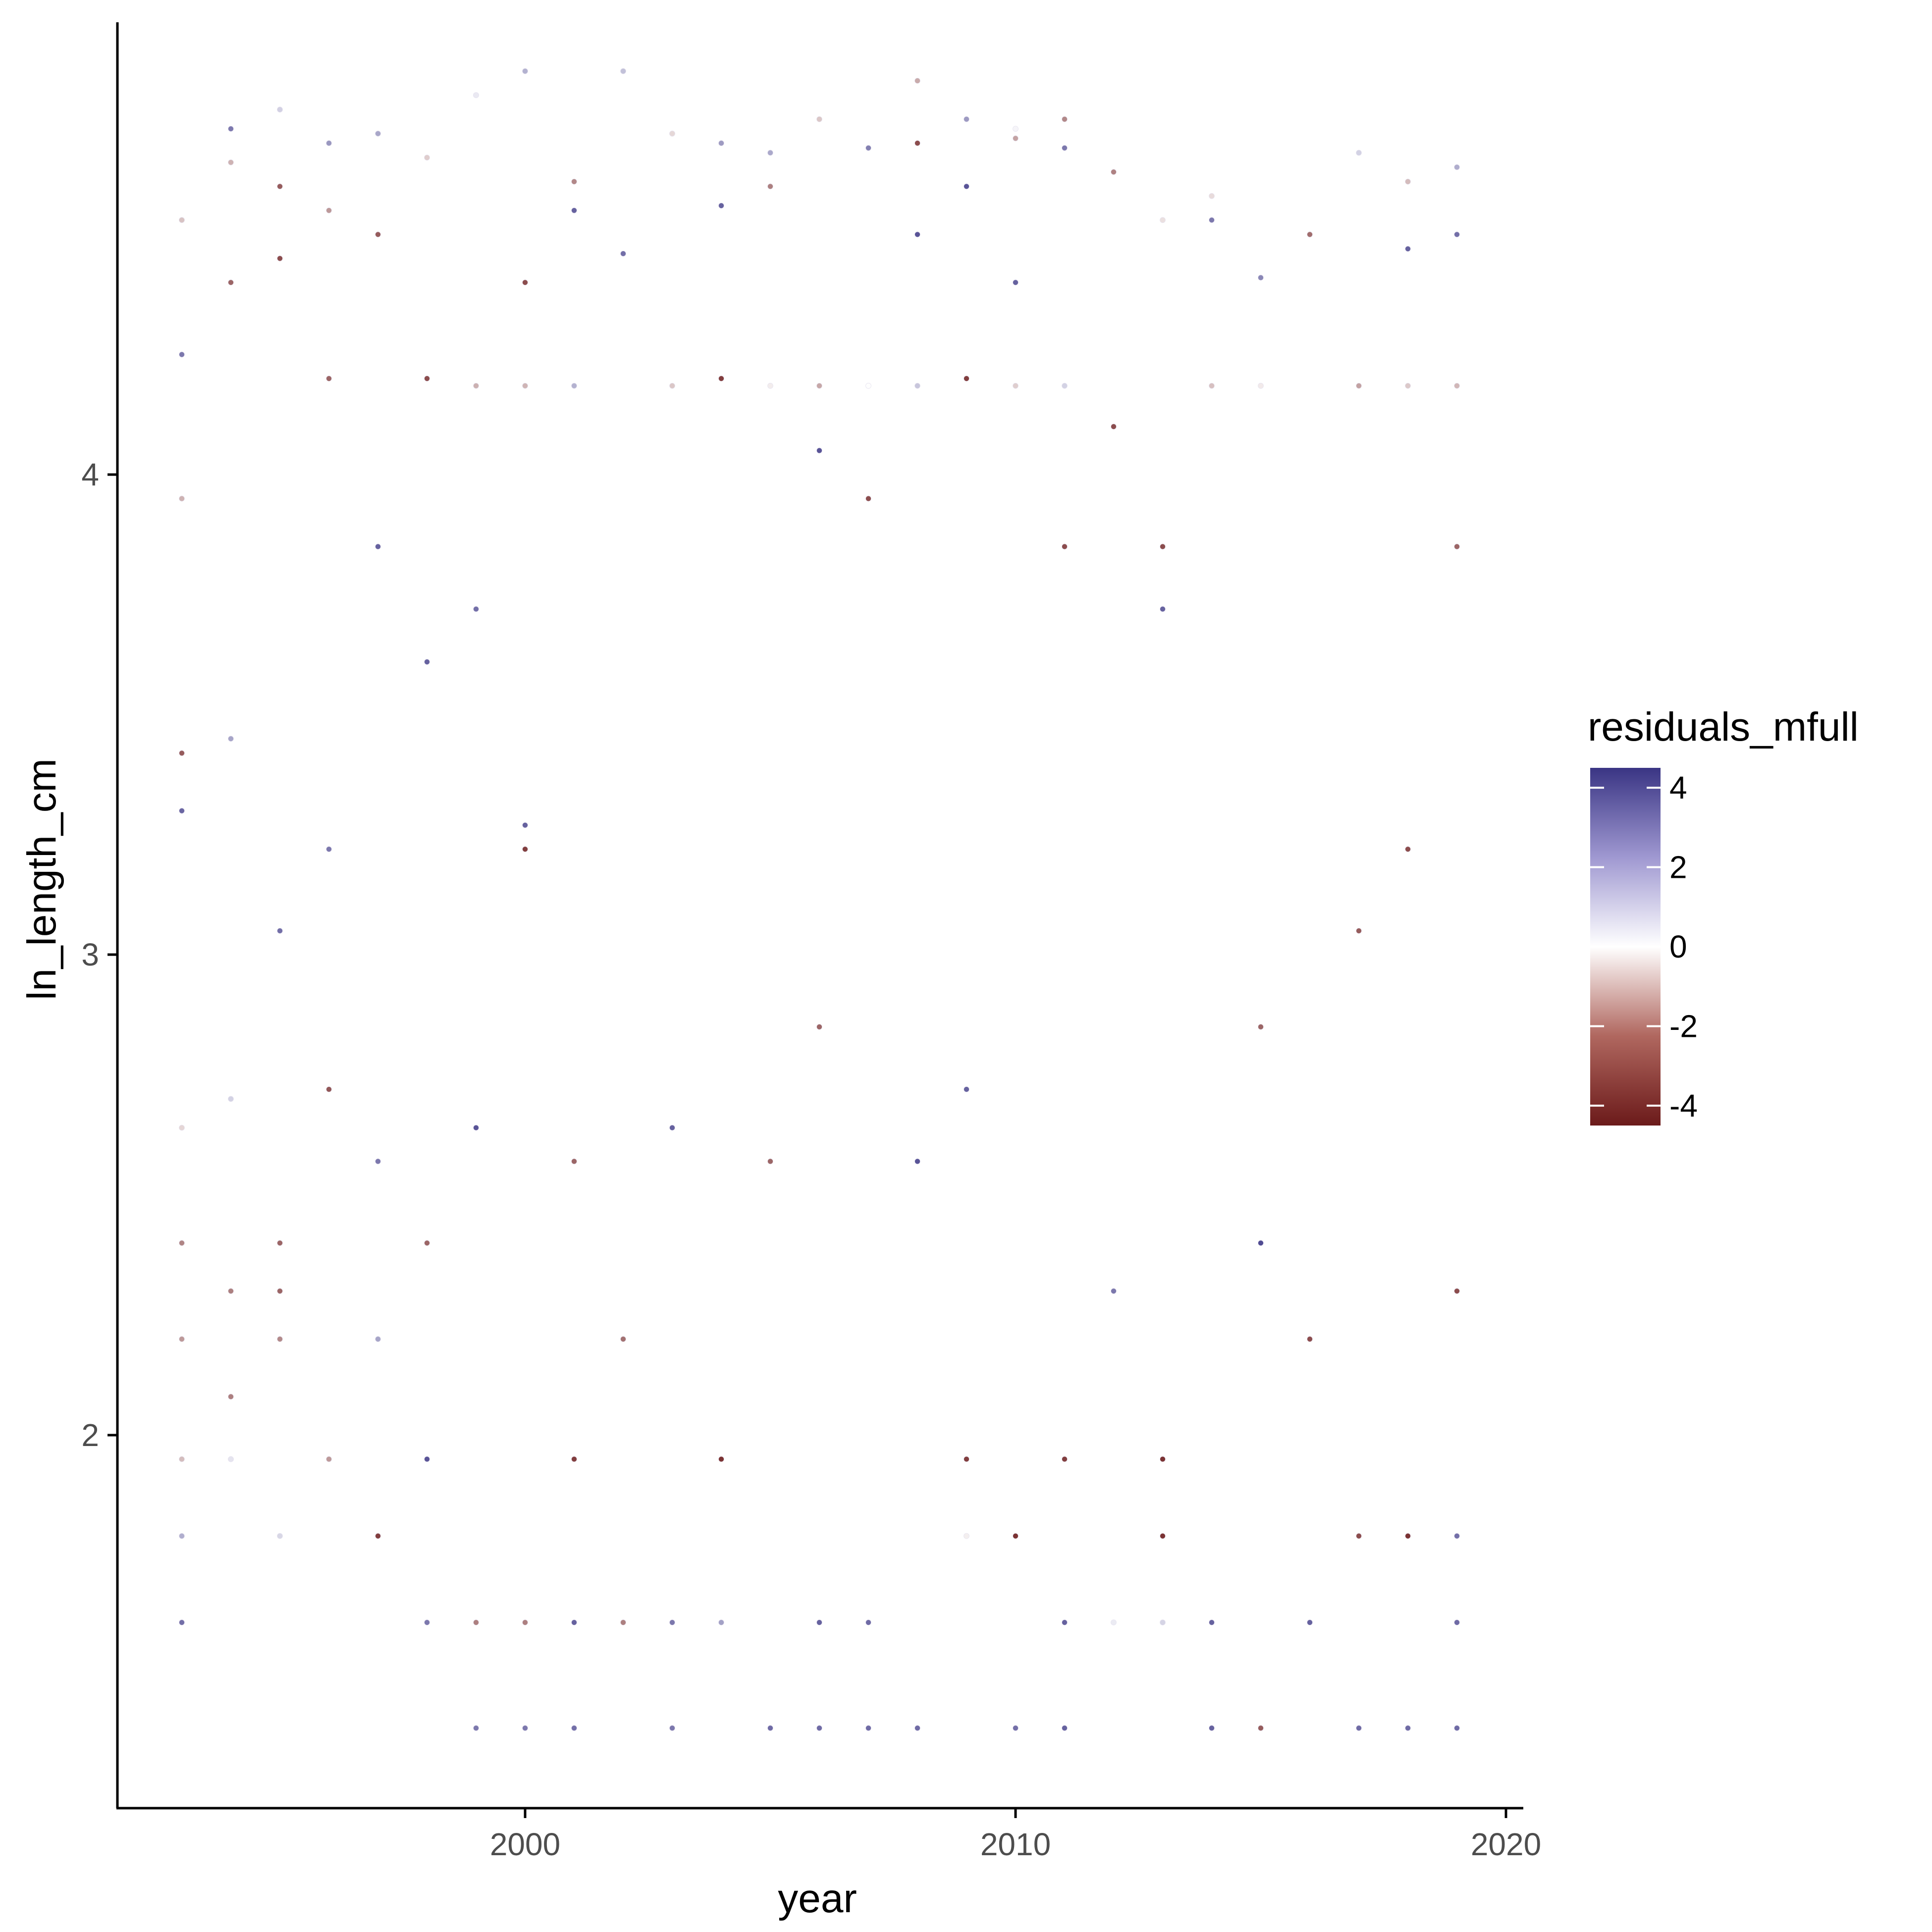 This screenshot has width=1932, height=1932. I want to click on legend-break-label: -4, so click(1683, 1106).